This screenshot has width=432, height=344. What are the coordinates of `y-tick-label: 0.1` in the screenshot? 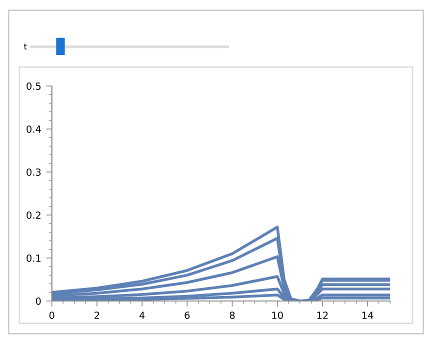 It's located at (33, 258).